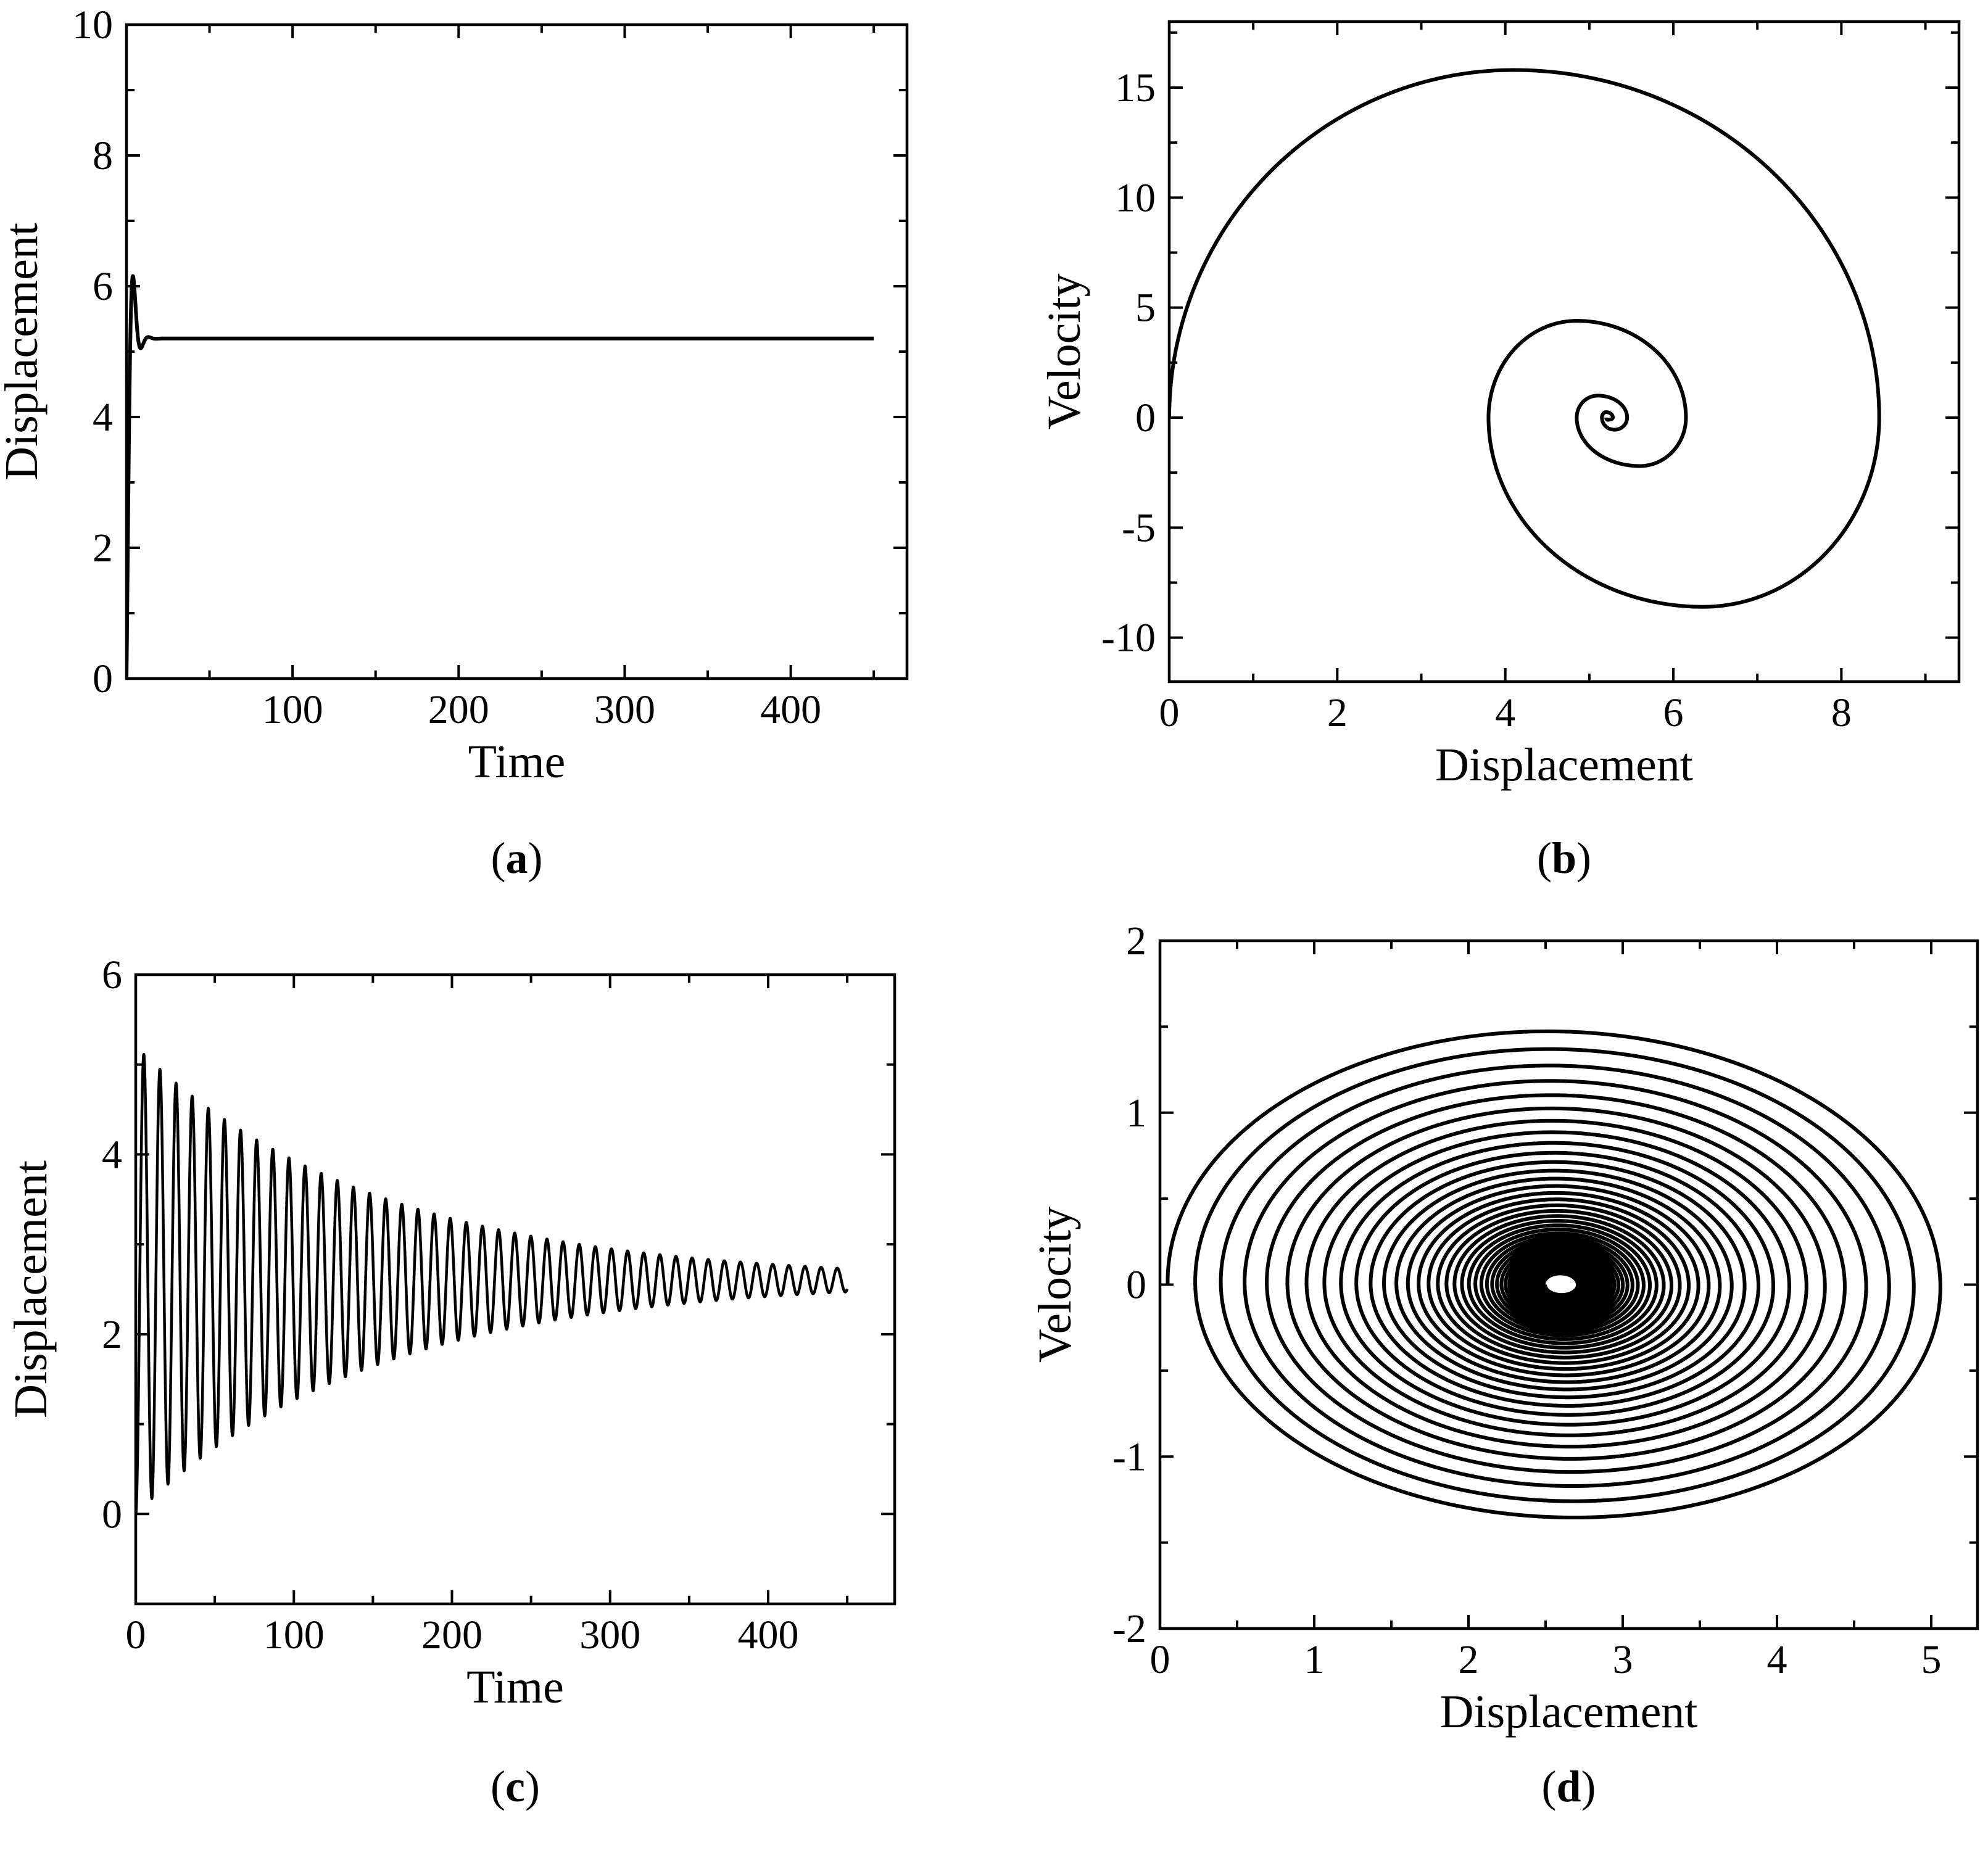 This screenshot has width=1988, height=1850. I want to click on y-tick-label: 5, so click(1145, 308).